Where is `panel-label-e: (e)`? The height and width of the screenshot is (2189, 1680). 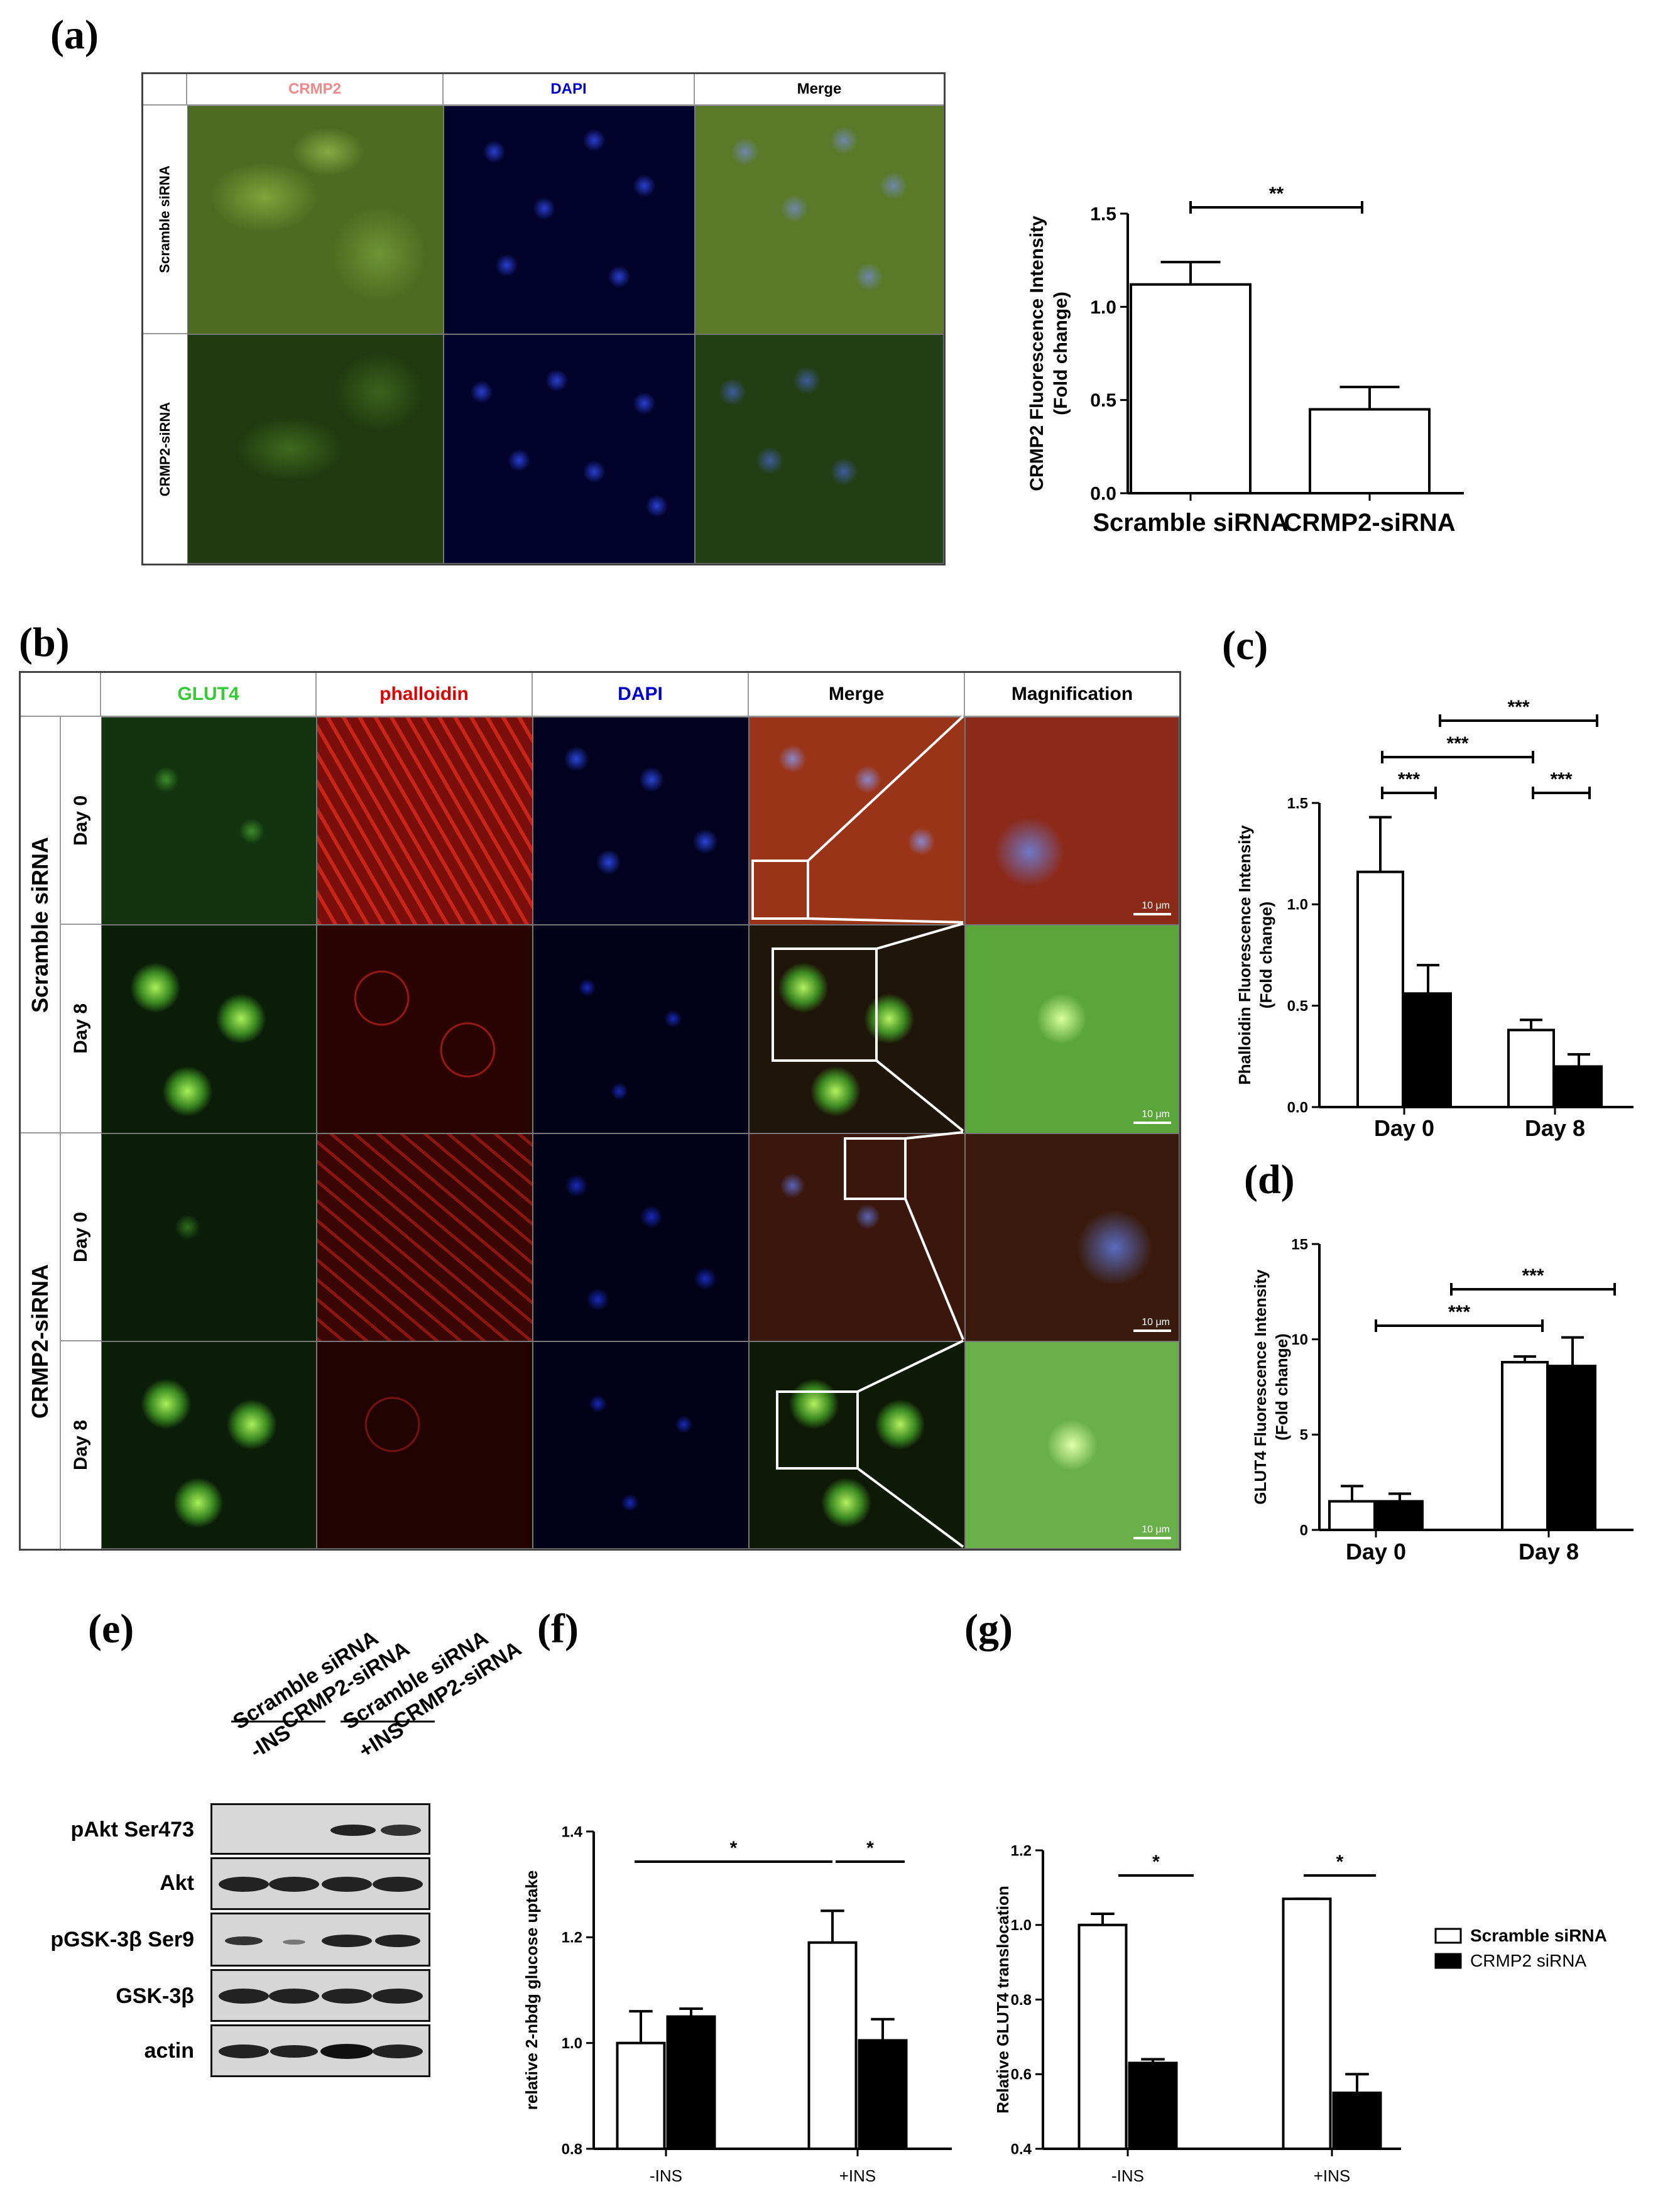 panel-label-e: (e) is located at coordinates (111, 1629).